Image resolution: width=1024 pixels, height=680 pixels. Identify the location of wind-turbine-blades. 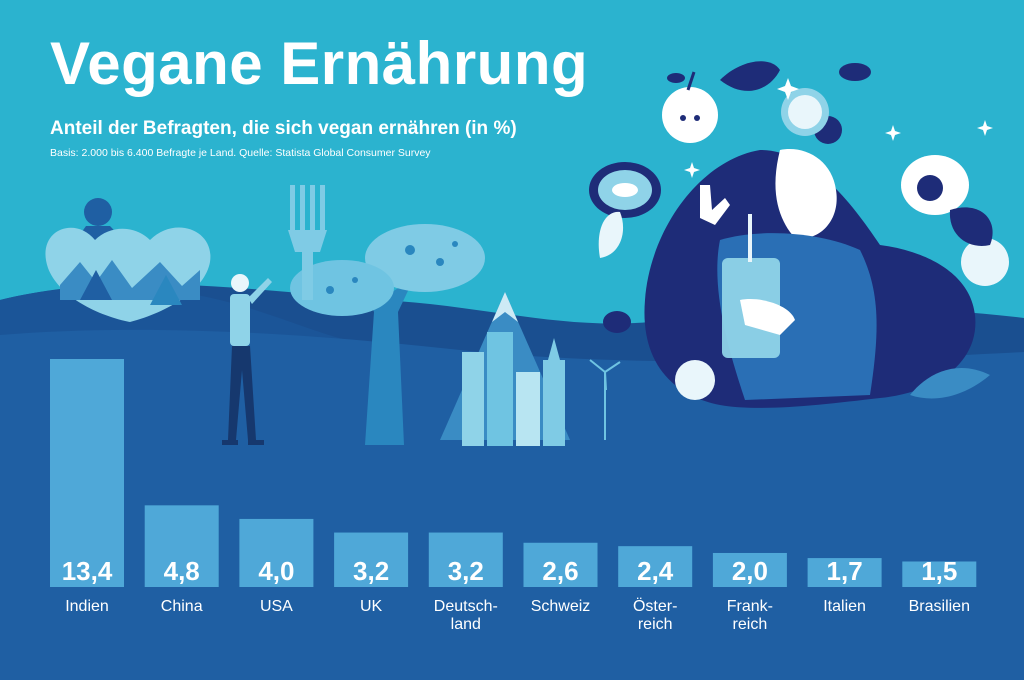
(605, 375).